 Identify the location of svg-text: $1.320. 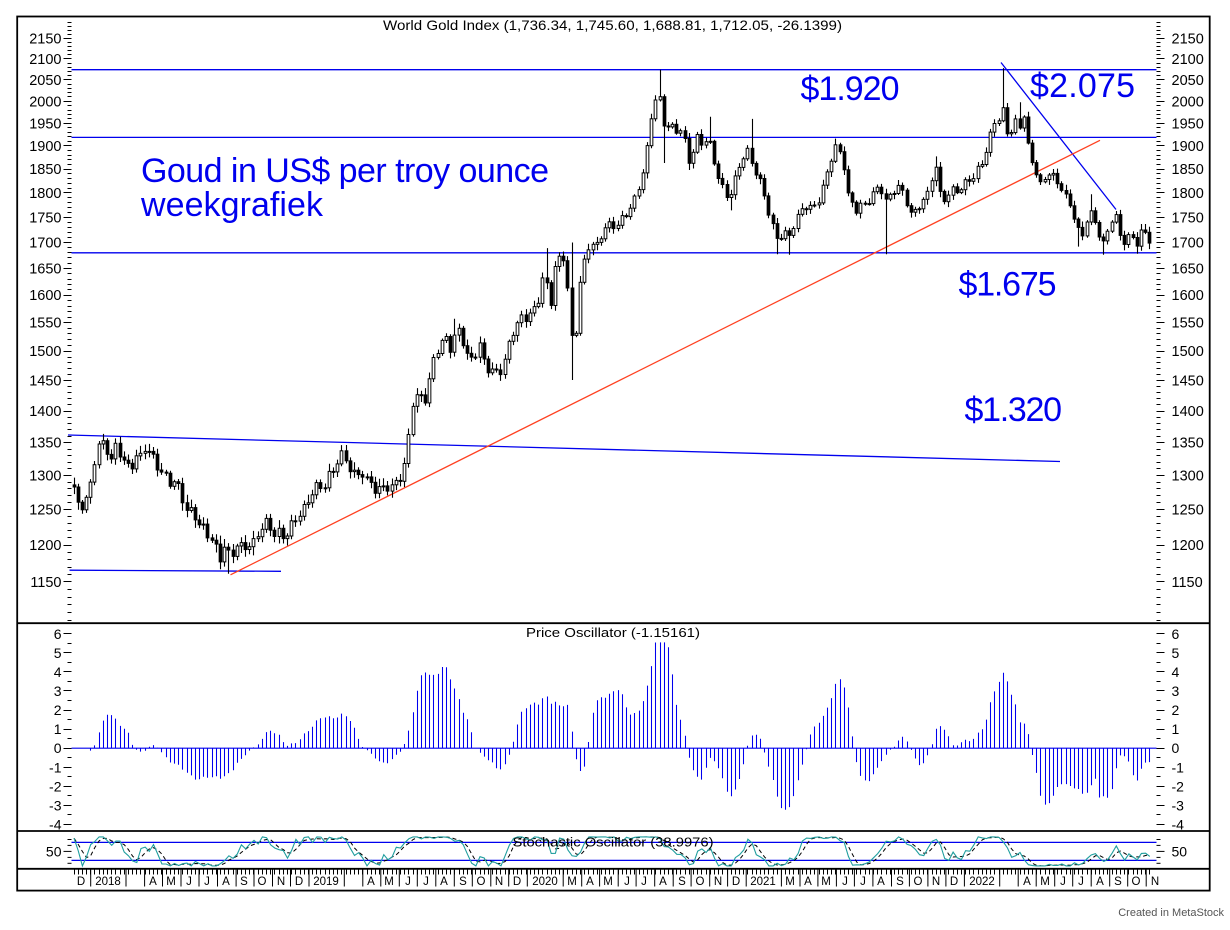
(1014, 410).